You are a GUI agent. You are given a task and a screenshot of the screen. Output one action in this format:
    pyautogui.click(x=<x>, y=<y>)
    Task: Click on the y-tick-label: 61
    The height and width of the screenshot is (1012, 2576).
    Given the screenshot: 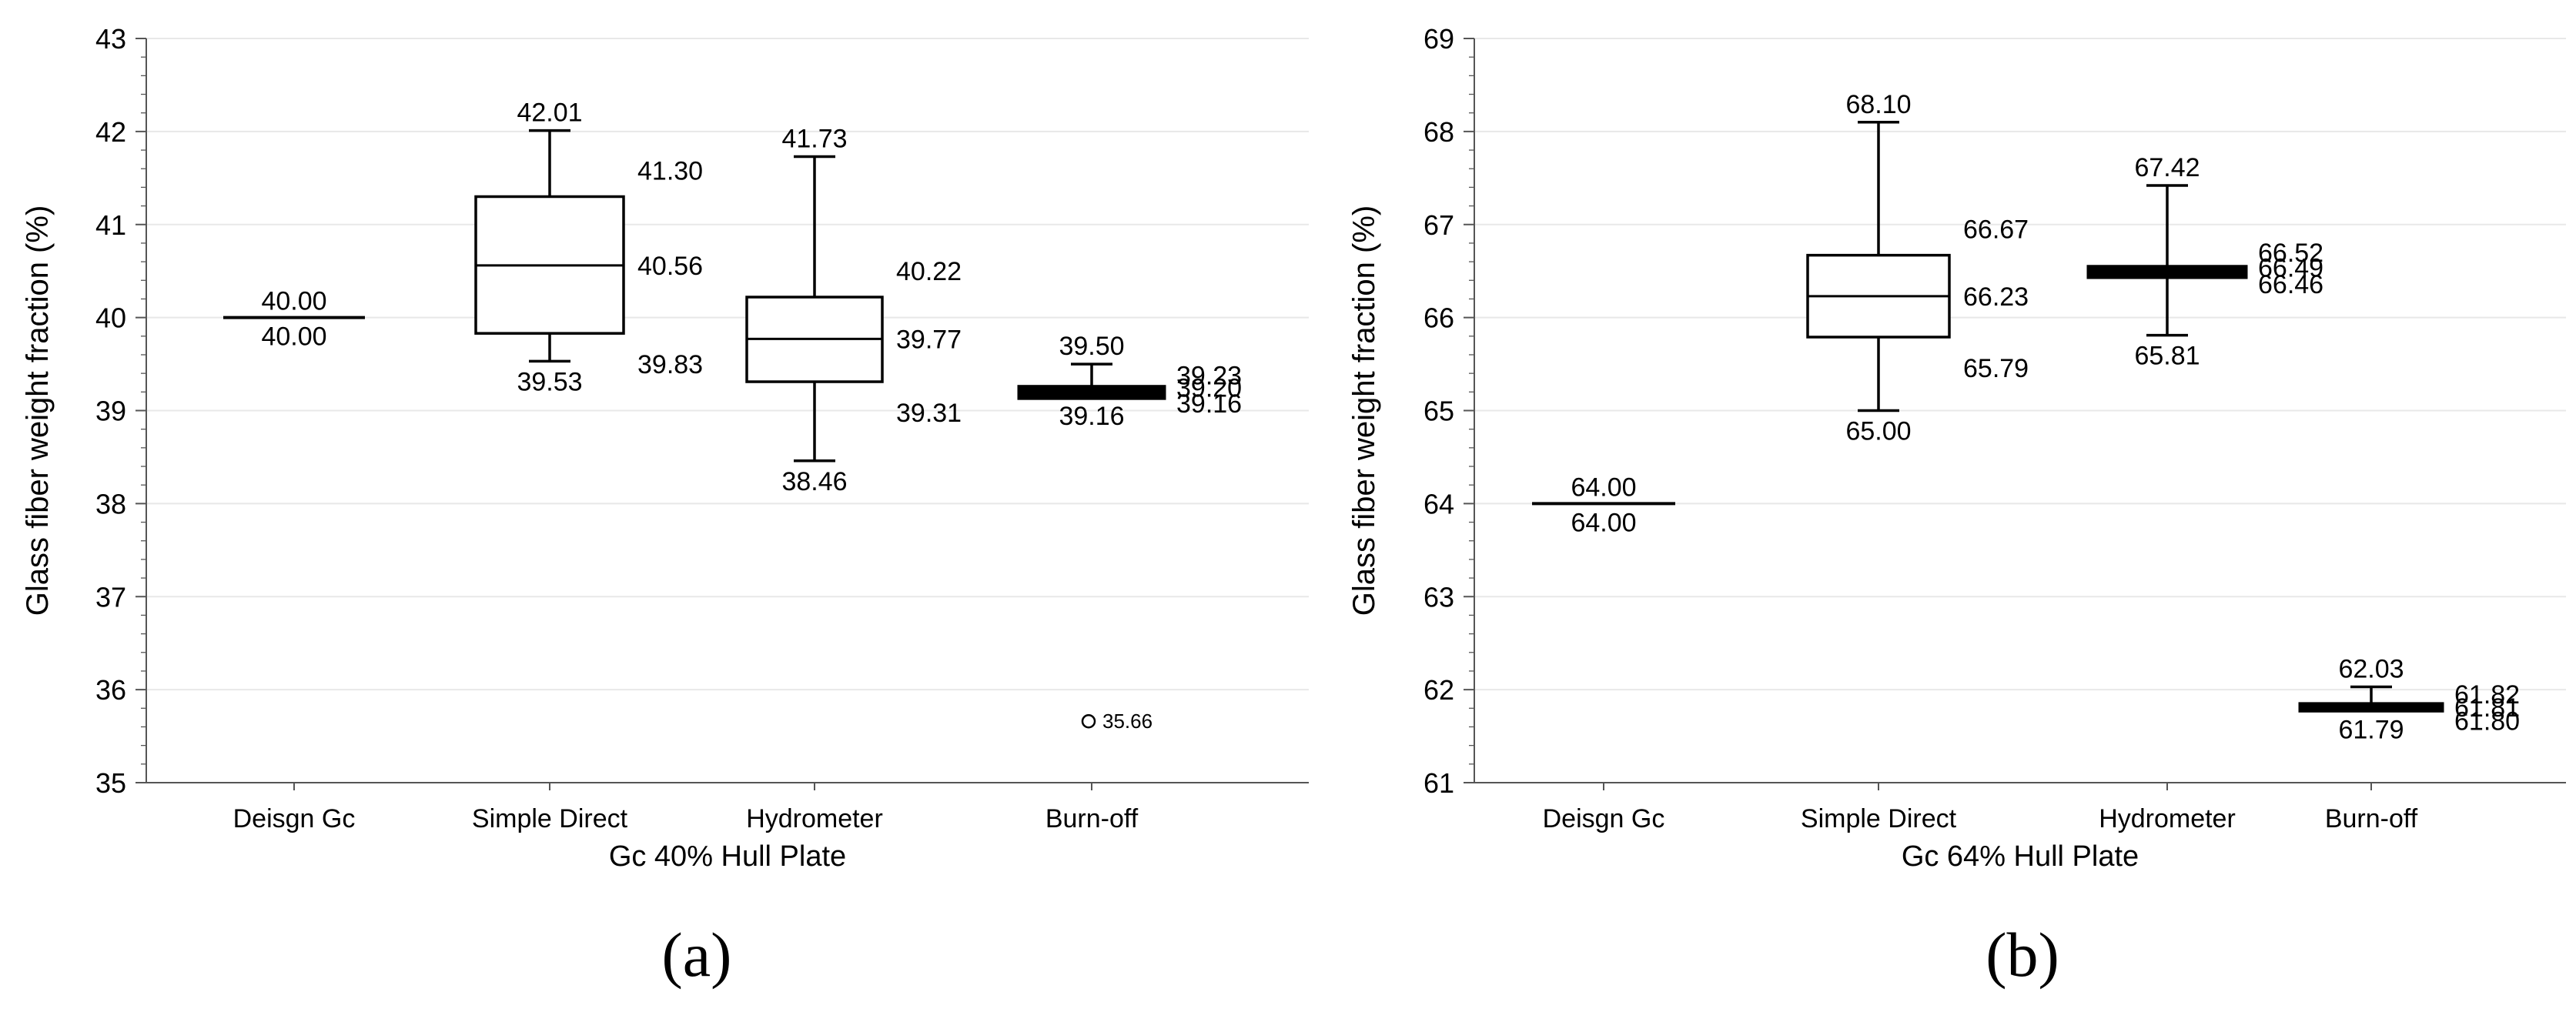 What is the action you would take?
    pyautogui.click(x=1439, y=783)
    